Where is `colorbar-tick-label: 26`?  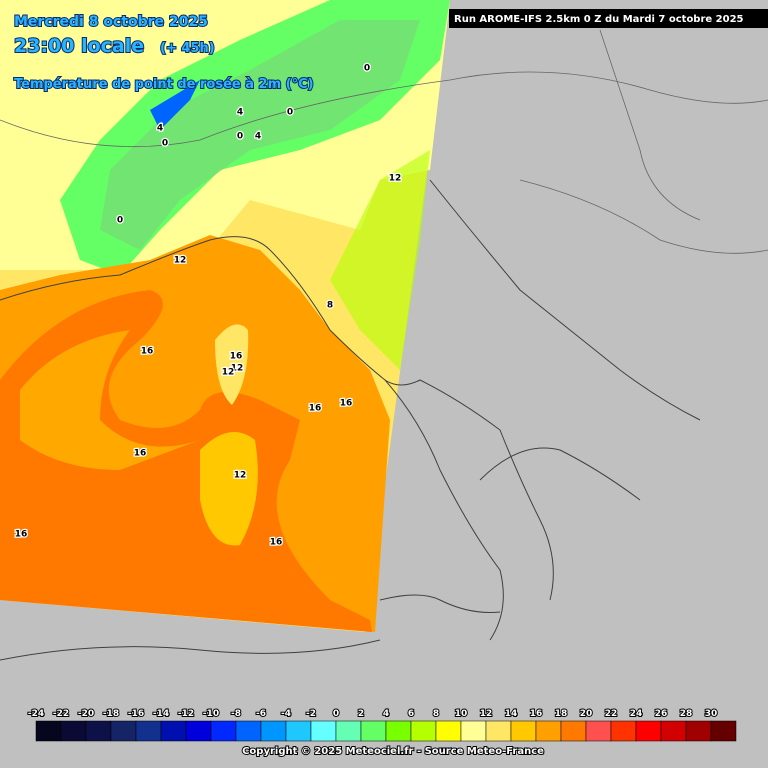 colorbar-tick-label: 26 is located at coordinates (661, 714).